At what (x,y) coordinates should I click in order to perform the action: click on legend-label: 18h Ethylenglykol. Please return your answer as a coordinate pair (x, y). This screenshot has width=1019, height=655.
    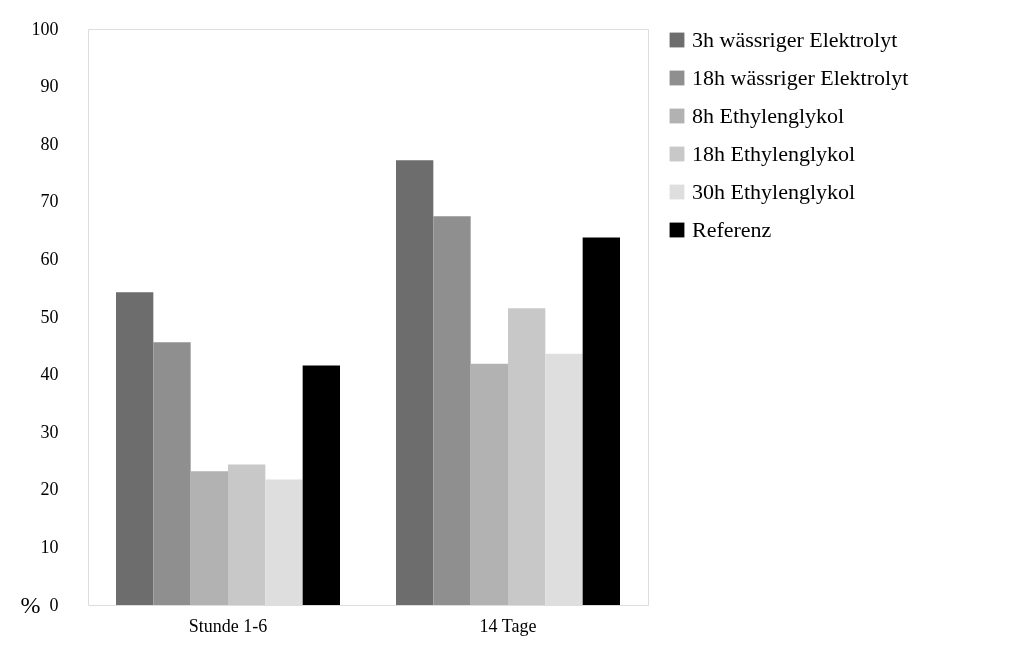
    Looking at the image, I should click on (774, 153).